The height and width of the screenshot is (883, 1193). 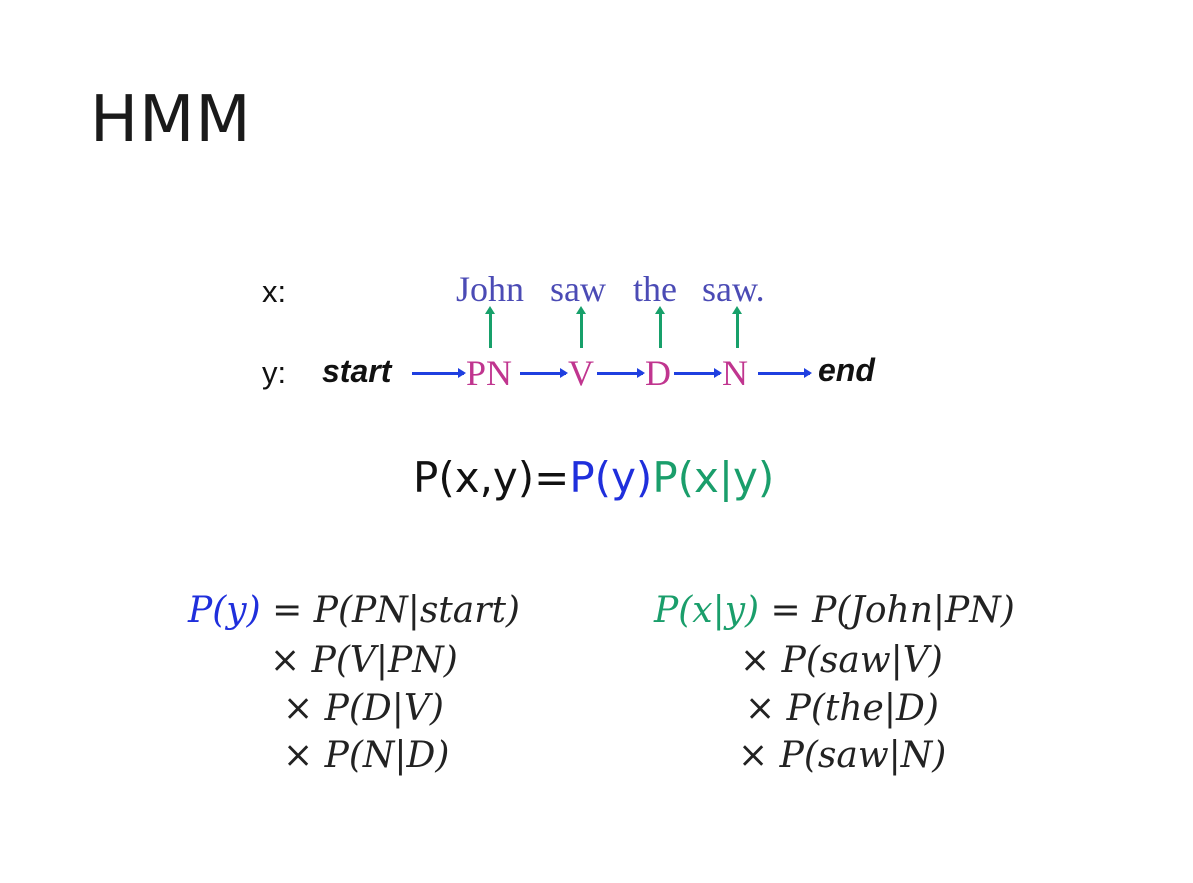 What do you see at coordinates (439, 373) in the screenshot?
I see `transition-arrow-start` at bounding box center [439, 373].